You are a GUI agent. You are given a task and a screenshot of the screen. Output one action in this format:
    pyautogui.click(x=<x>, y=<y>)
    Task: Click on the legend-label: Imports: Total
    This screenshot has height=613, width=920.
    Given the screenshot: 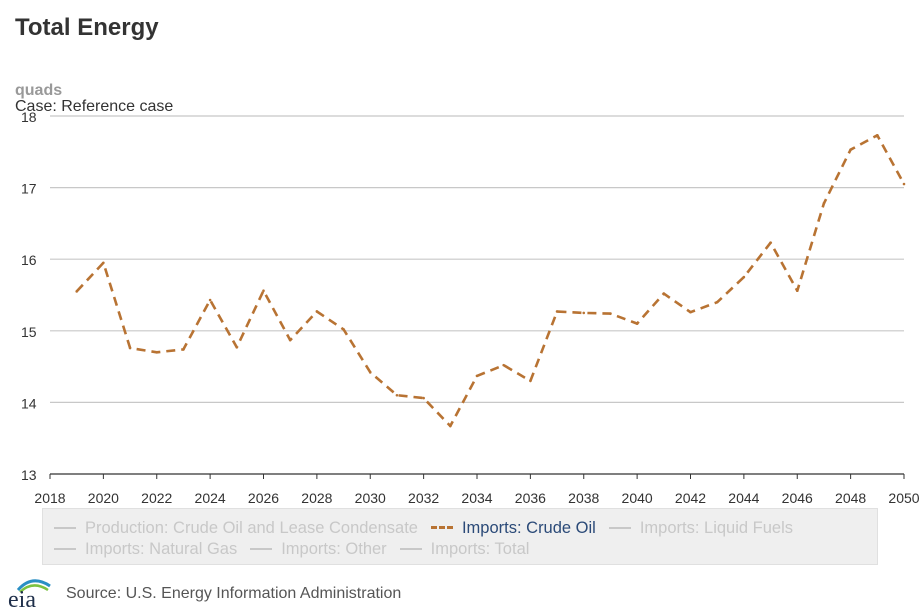 What is the action you would take?
    pyautogui.click(x=480, y=549)
    